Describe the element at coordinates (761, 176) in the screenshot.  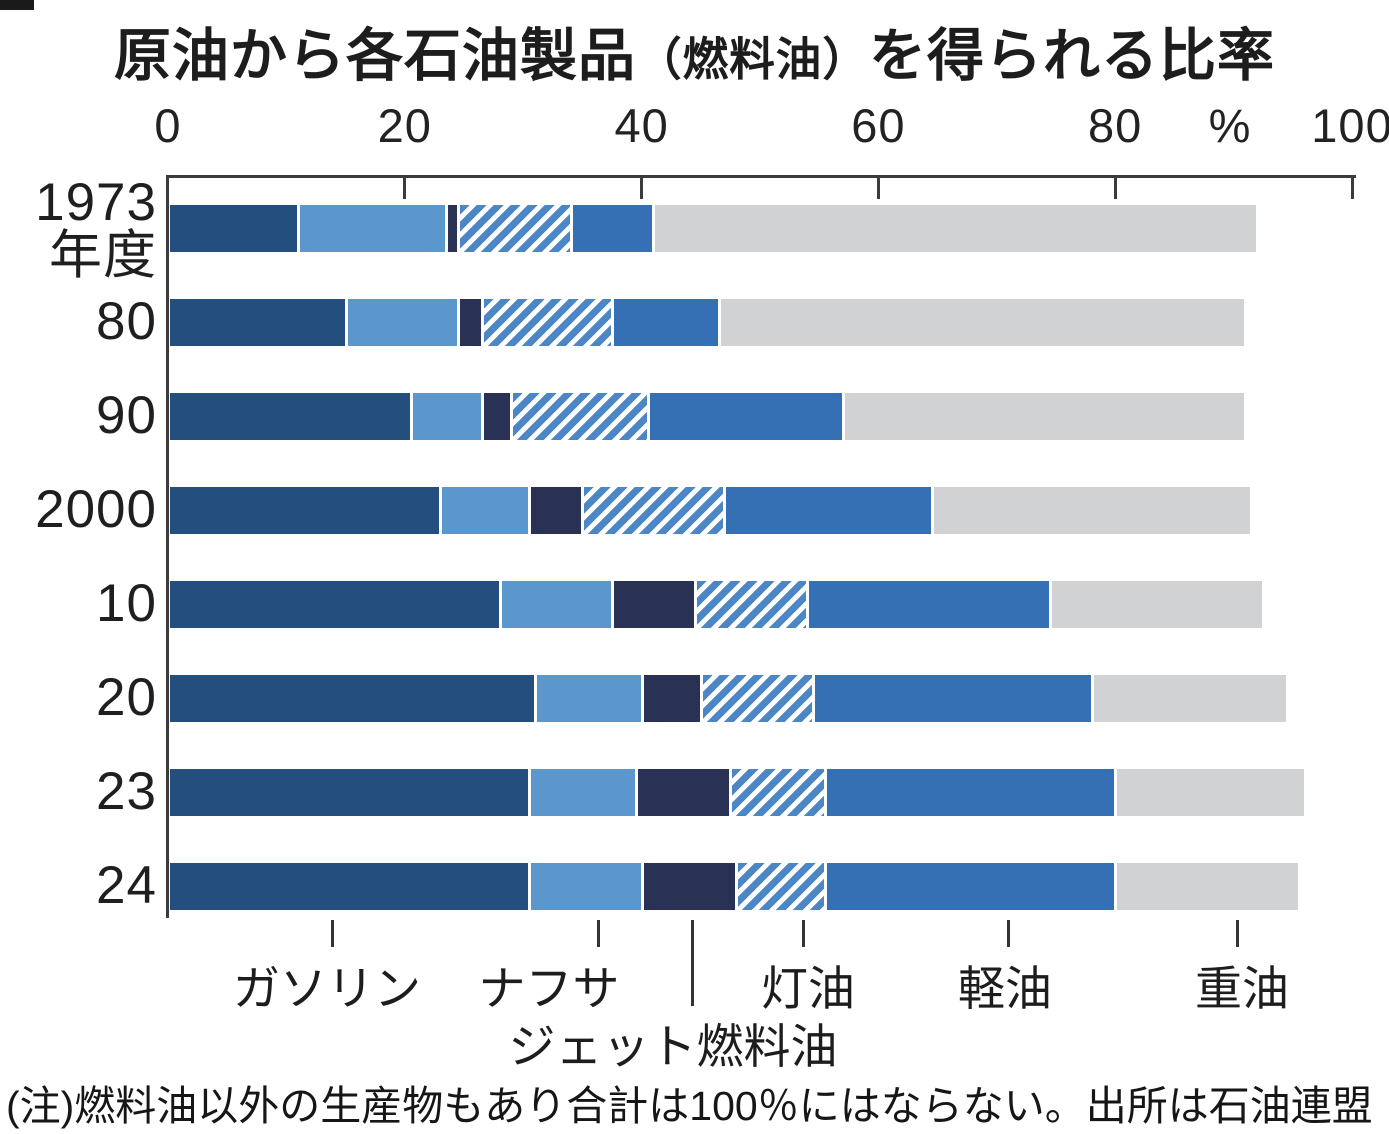
I see `x-axis-line` at that location.